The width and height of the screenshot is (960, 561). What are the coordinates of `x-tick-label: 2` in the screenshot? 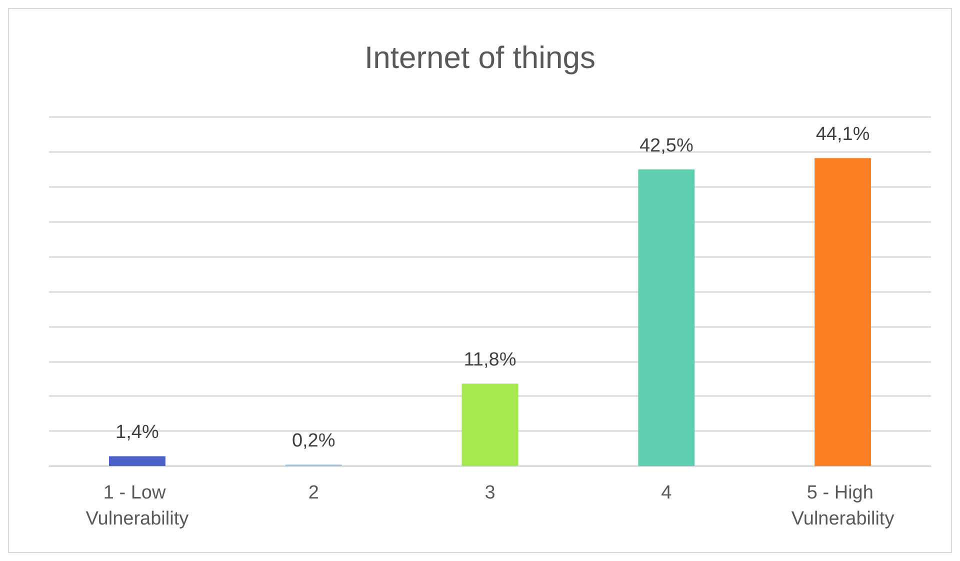 It's located at (313, 493).